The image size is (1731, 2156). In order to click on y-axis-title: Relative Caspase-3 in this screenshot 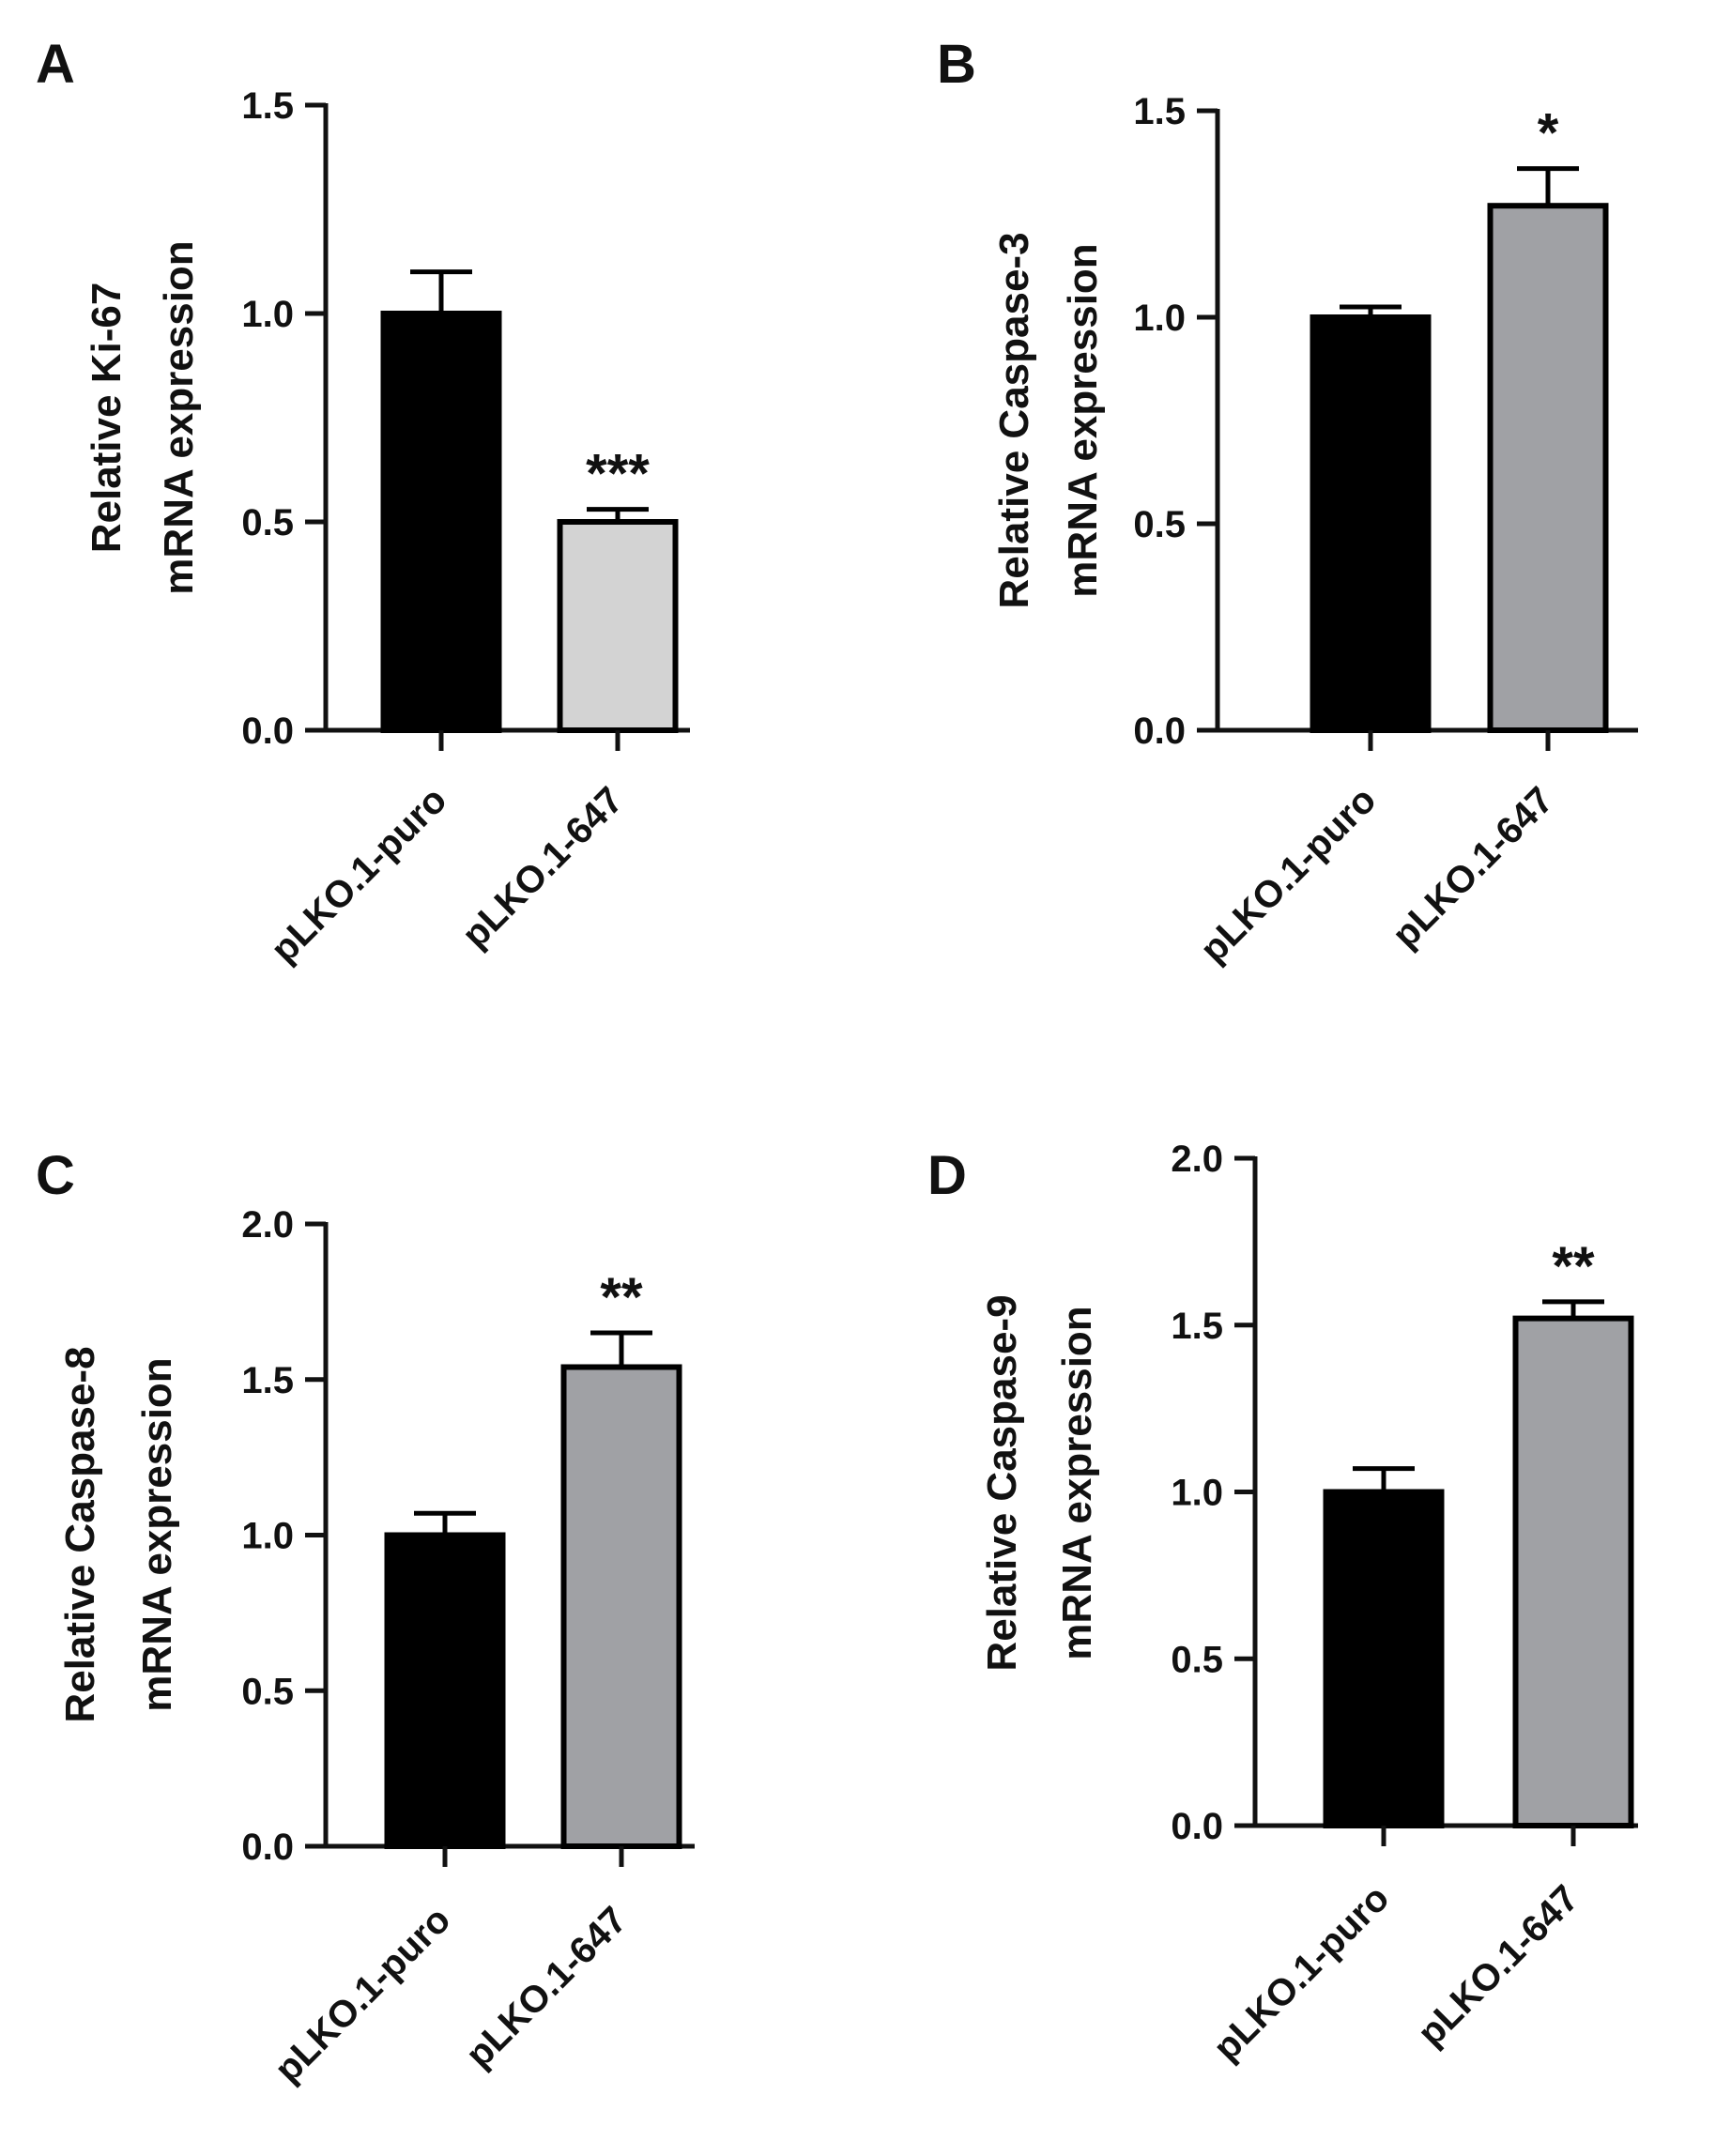, I will do `click(1014, 420)`.